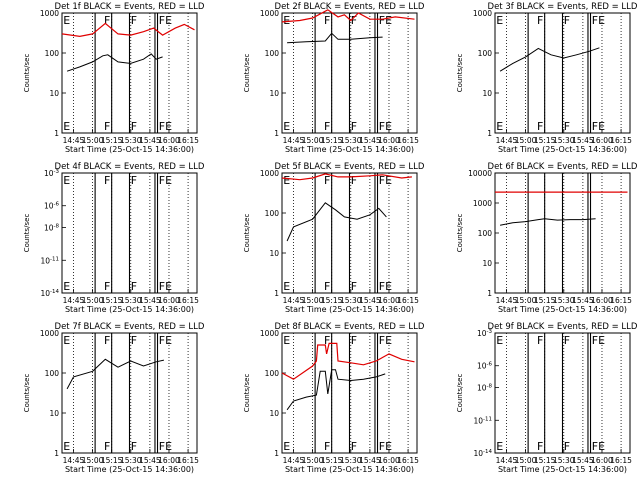  What do you see at coordinates (350, 7) in the screenshot?
I see `panel-title: Det 2f BLACK = Events, RED = LLD` at bounding box center [350, 7].